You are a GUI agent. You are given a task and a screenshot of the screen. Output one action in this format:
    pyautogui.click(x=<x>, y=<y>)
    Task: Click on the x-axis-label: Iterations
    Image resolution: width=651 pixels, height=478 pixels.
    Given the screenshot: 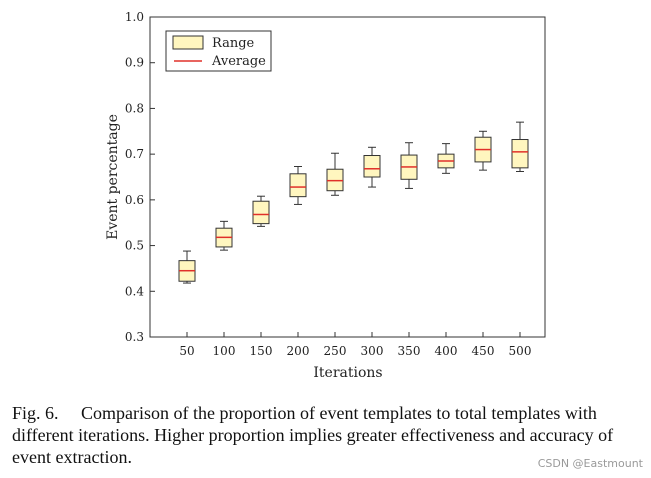 What is the action you would take?
    pyautogui.click(x=347, y=373)
    